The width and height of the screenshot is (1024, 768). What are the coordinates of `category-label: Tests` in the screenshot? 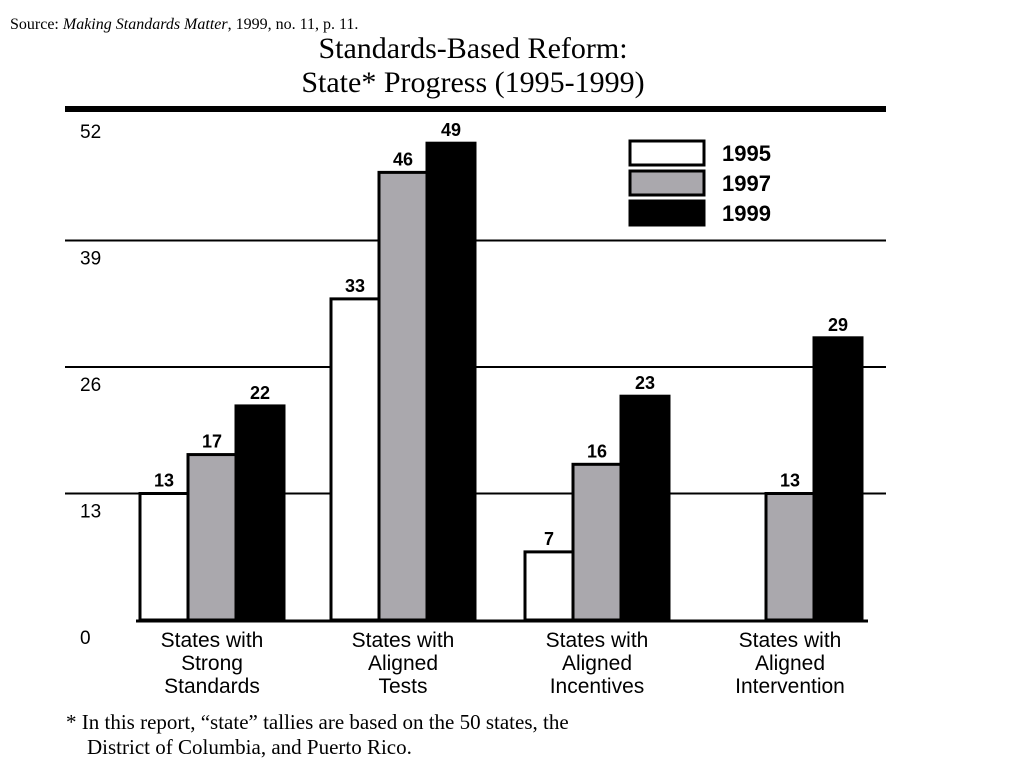 It's located at (402, 686).